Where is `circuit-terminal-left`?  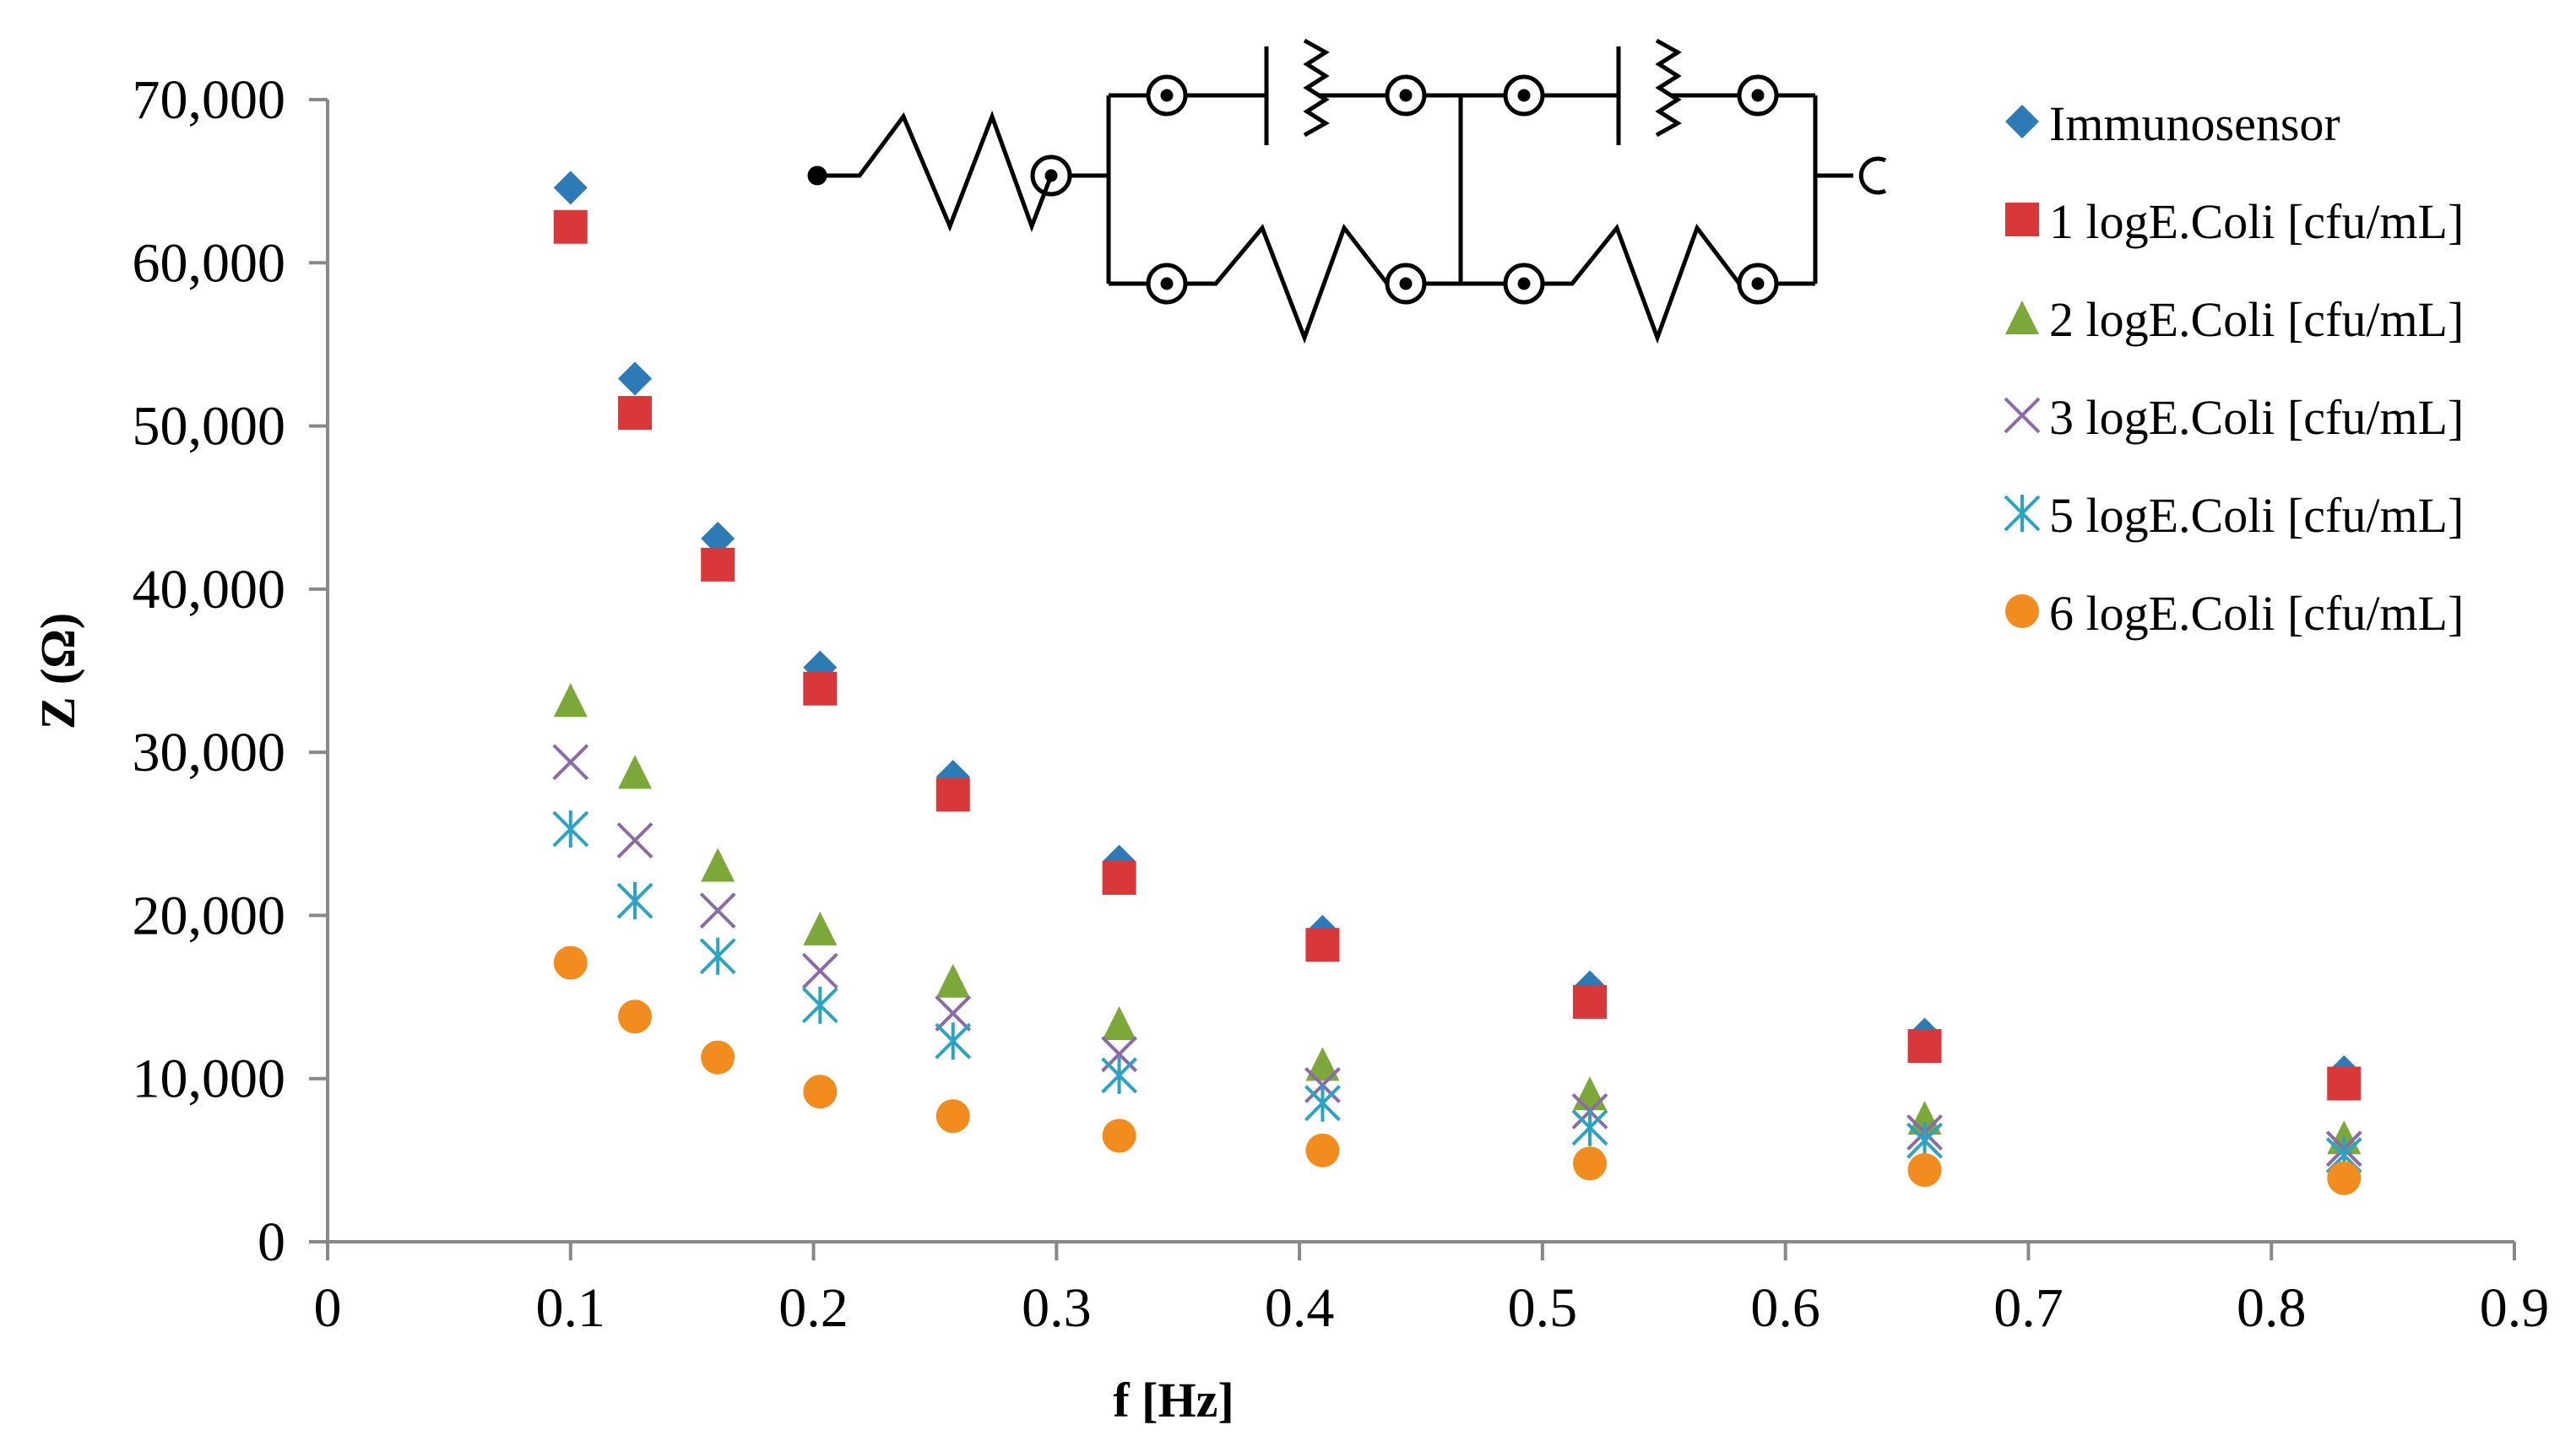
circuit-terminal-left is located at coordinates (817, 175).